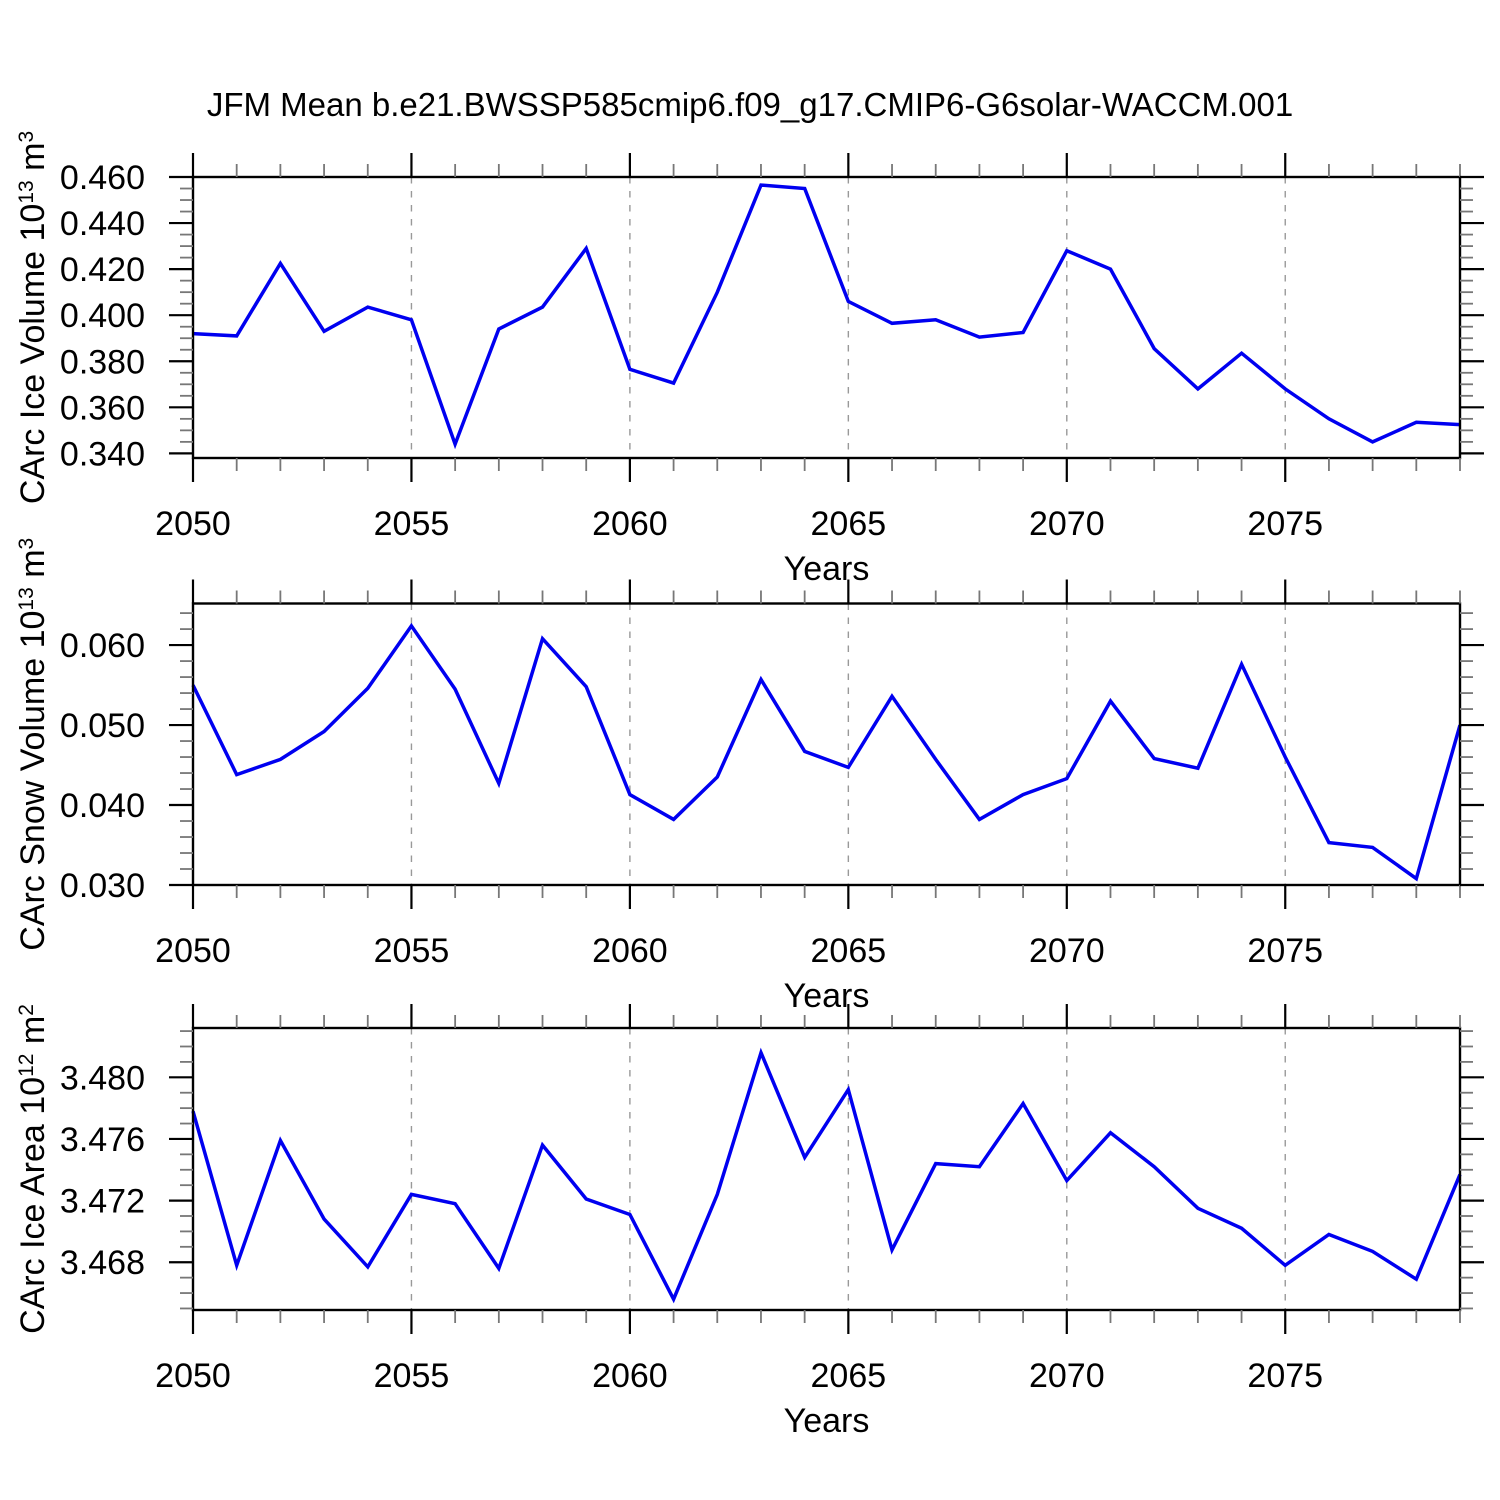 This screenshot has height=1500, width=1500. I want to click on y-tick-label: 3.480, so click(102, 1078).